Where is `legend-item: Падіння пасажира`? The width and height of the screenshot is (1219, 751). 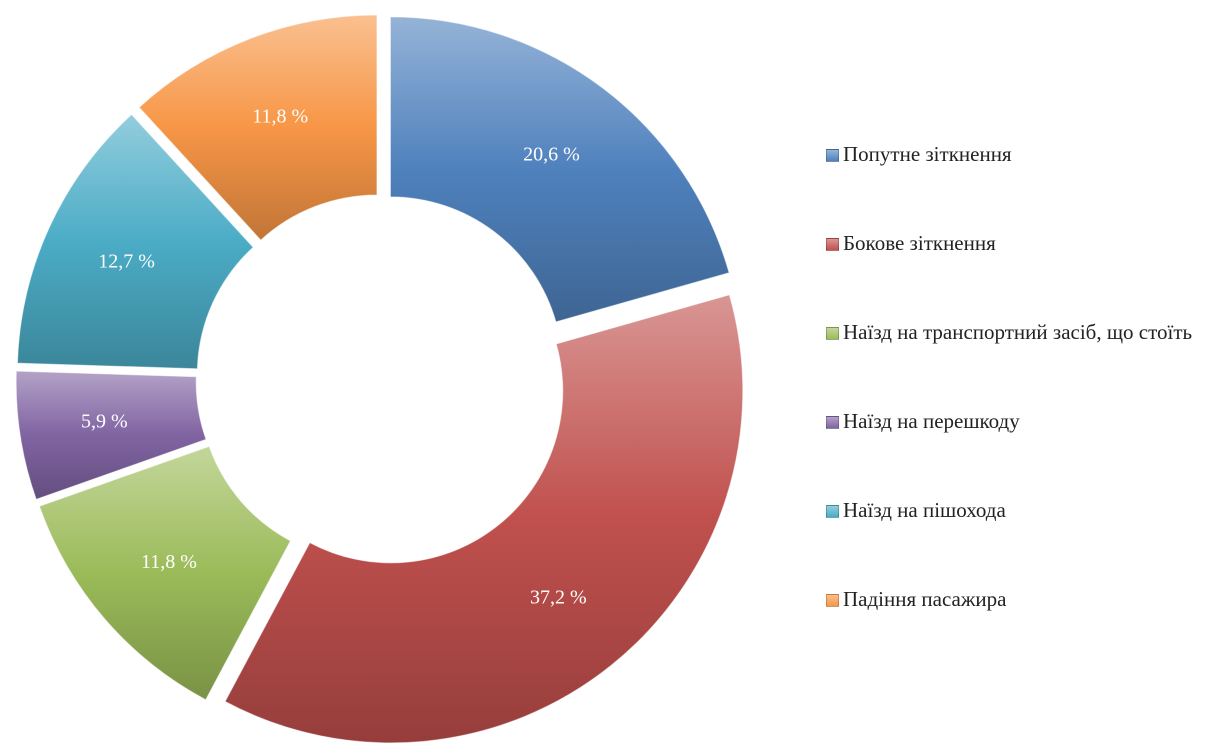
legend-item: Падіння пасажира is located at coordinates (1018, 599).